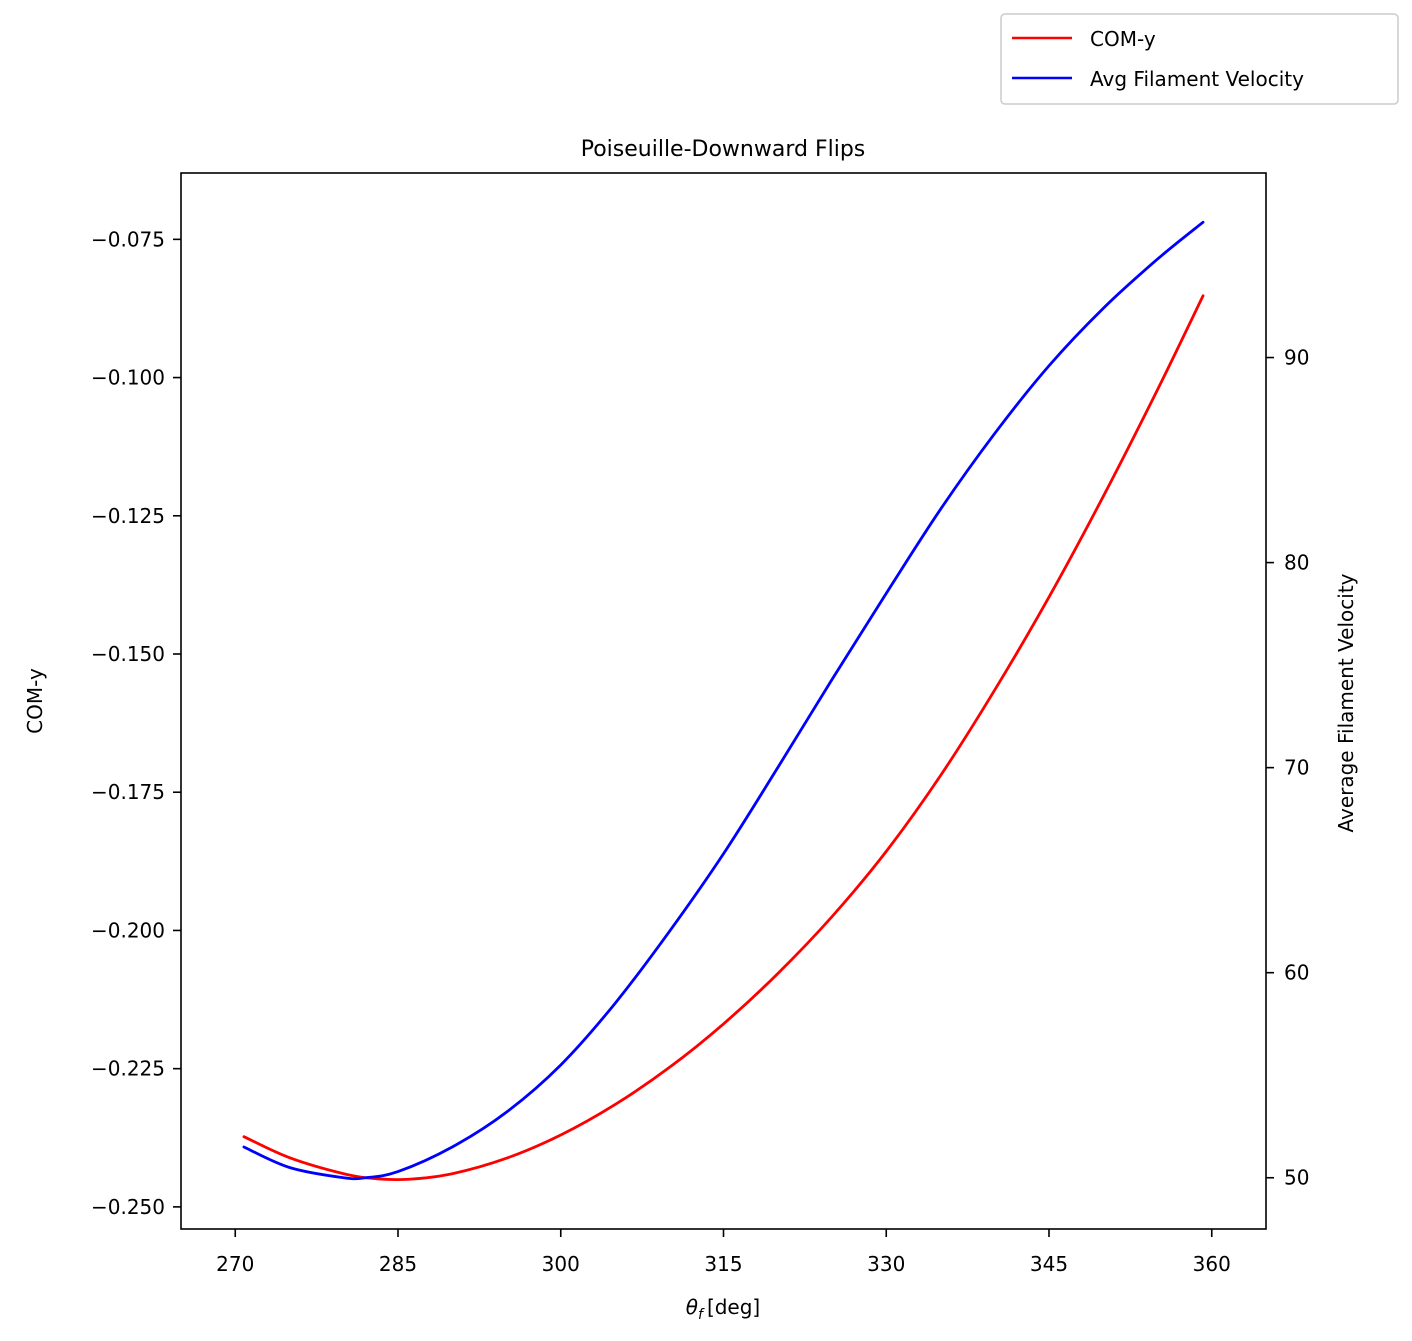 This screenshot has width=1412, height=1341. Describe the element at coordinates (128, 654) in the screenshot. I see `y-left-tick-label: −0.150` at that location.